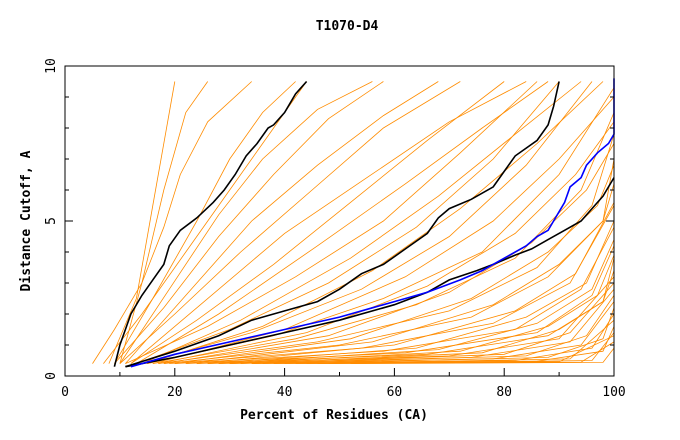 Image resolution: width=680 pixels, height=440 pixels. Describe the element at coordinates (343, 384) in the screenshot. I see `x-axis-ticks: 0 20 40 60 80 100` at that location.